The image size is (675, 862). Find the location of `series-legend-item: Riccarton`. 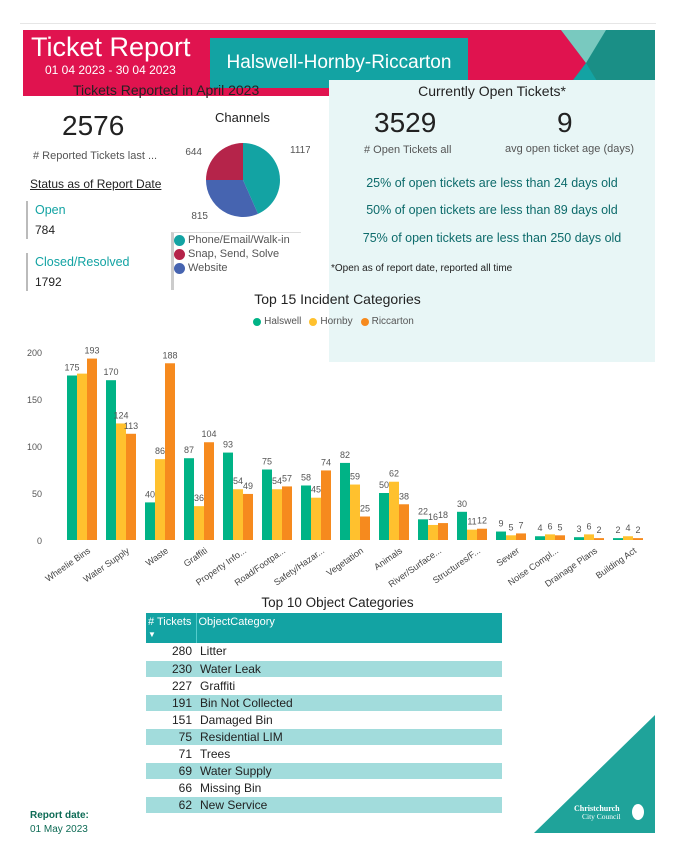

series-legend-item: Riccarton is located at coordinates (387, 321).